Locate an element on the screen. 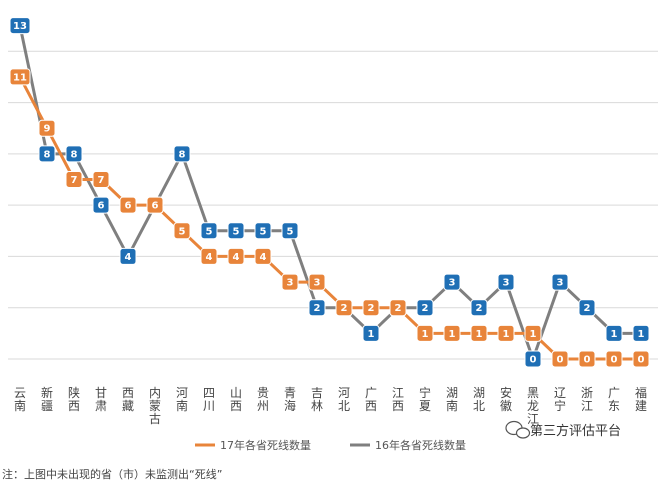 Image resolution: width=666 pixels, height=490 pixels. x-tick-label: 四川 is located at coordinates (209, 399).